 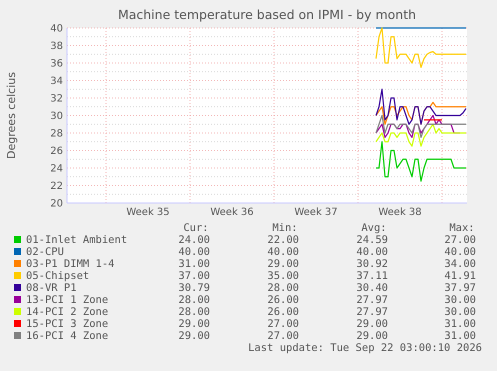 I want to click on text: Max:, so click(x=462, y=228).